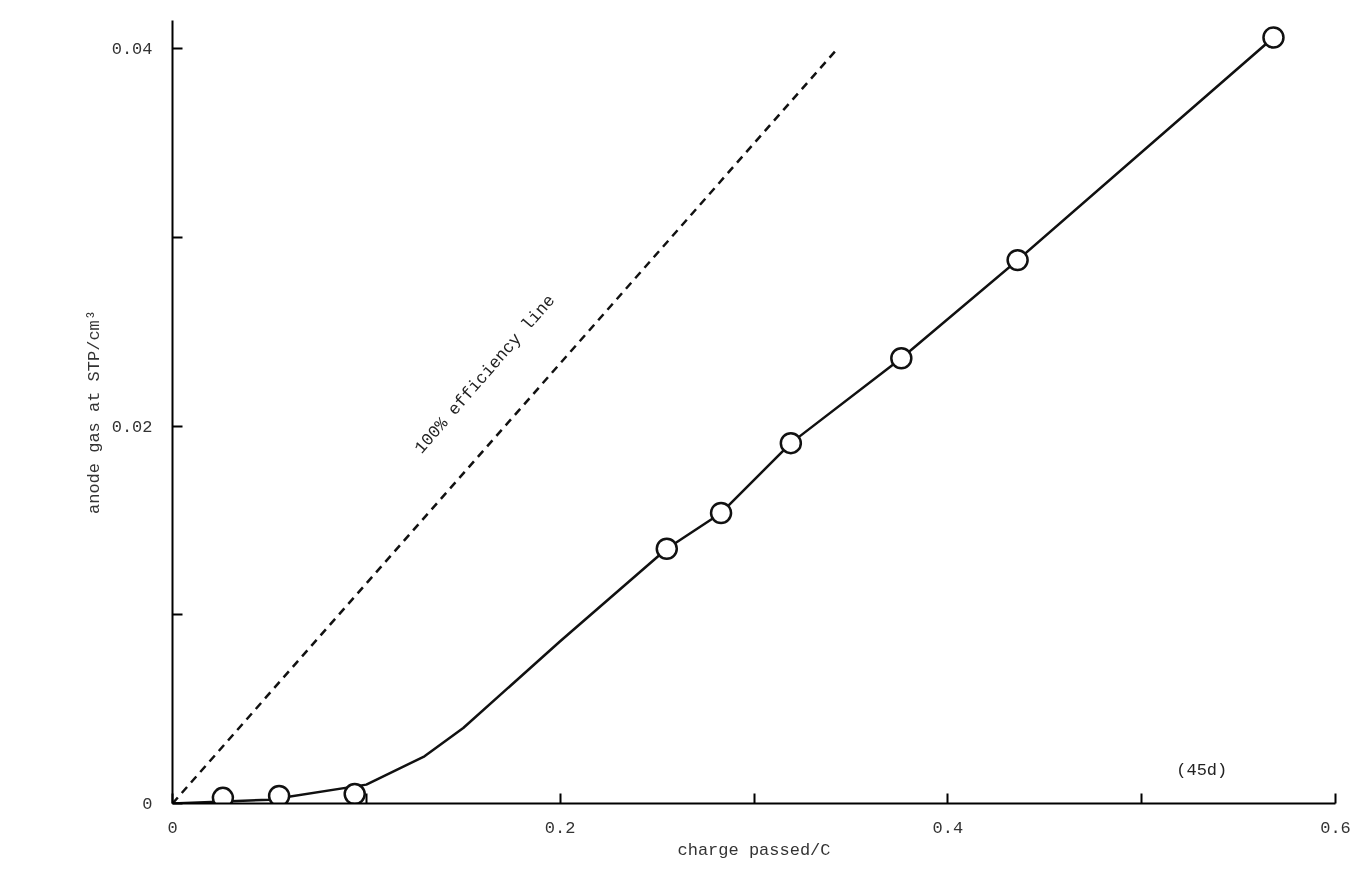  I want to click on y-tick-label: 0.04, so click(132, 50).